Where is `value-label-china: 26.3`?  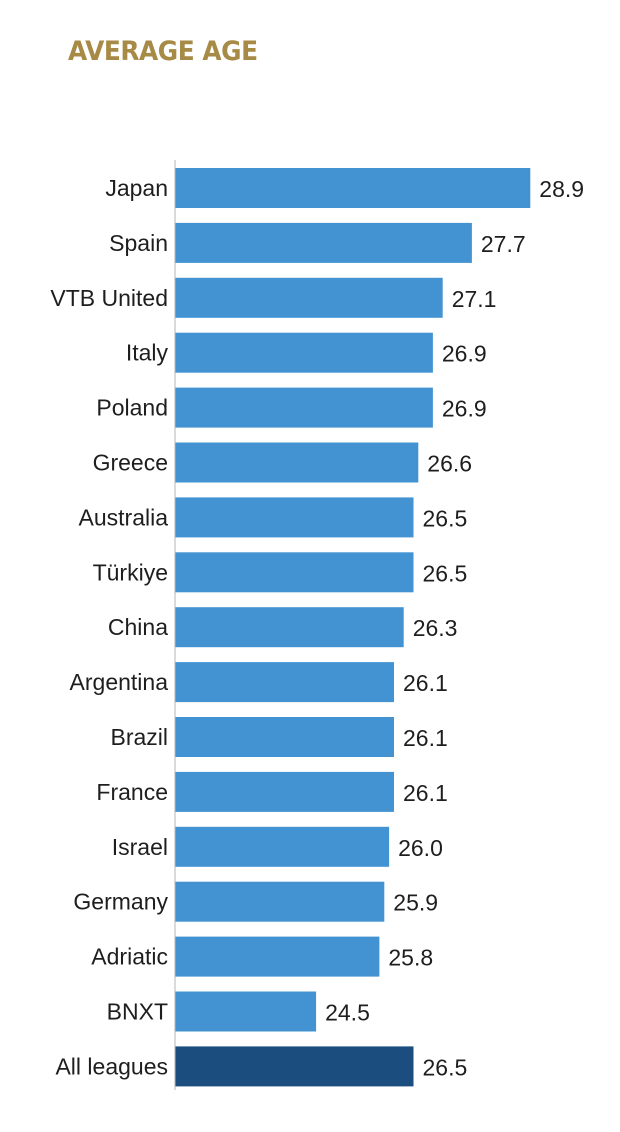 value-label-china: 26.3 is located at coordinates (435, 628).